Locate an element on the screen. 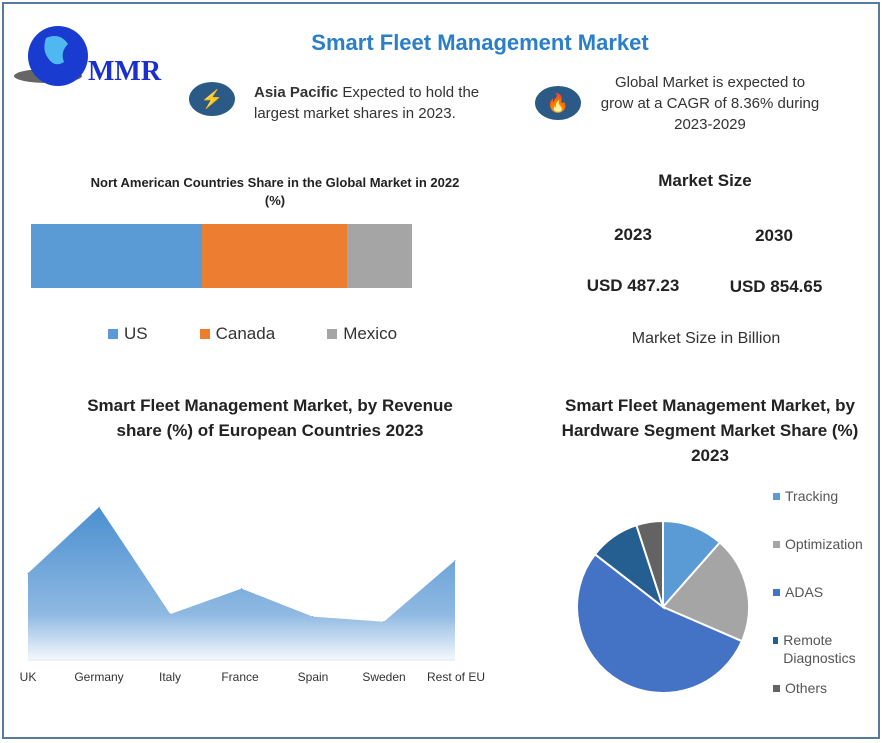  x-tick-label: France is located at coordinates (240, 677).